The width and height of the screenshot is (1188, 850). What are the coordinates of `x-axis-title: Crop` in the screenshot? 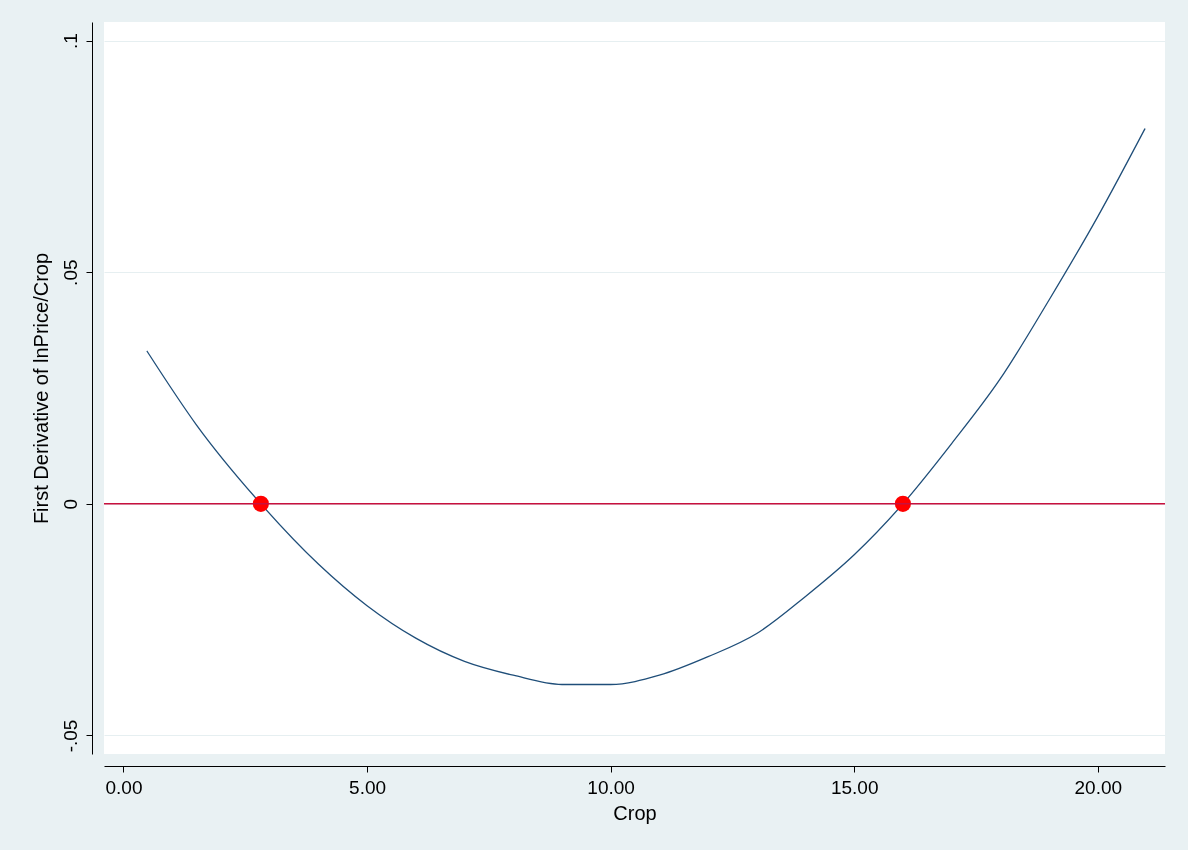 It's located at (635, 812).